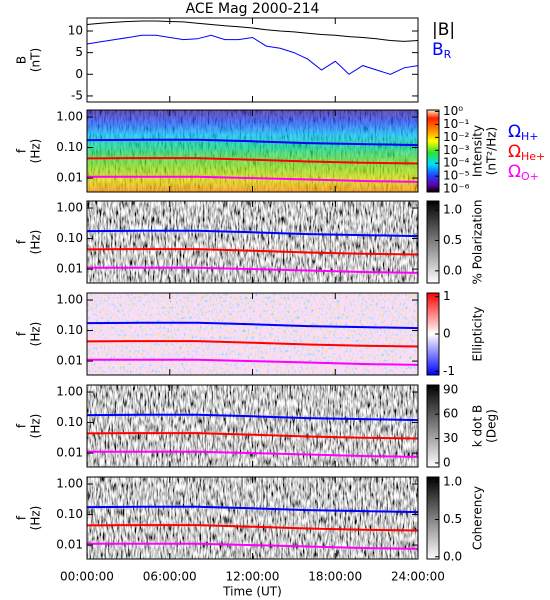  I want to click on y-tick-label: -5, so click(77, 95).